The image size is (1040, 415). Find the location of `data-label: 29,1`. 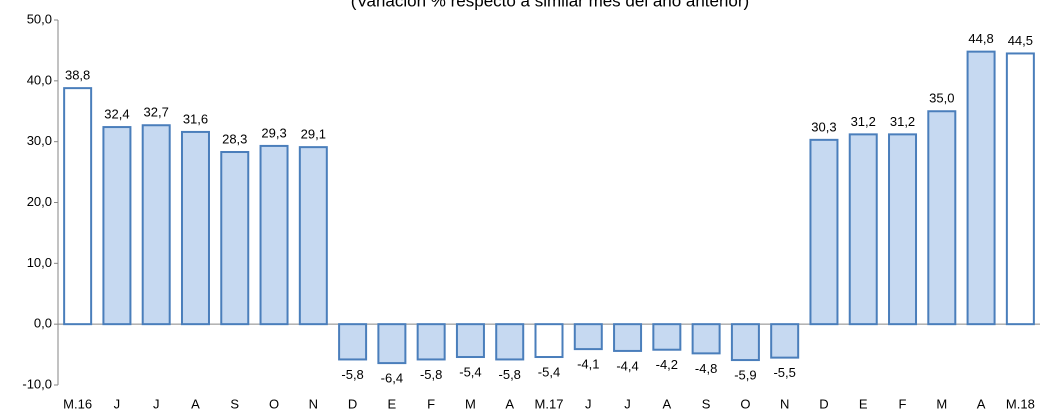

data-label: 29,1 is located at coordinates (313, 134).